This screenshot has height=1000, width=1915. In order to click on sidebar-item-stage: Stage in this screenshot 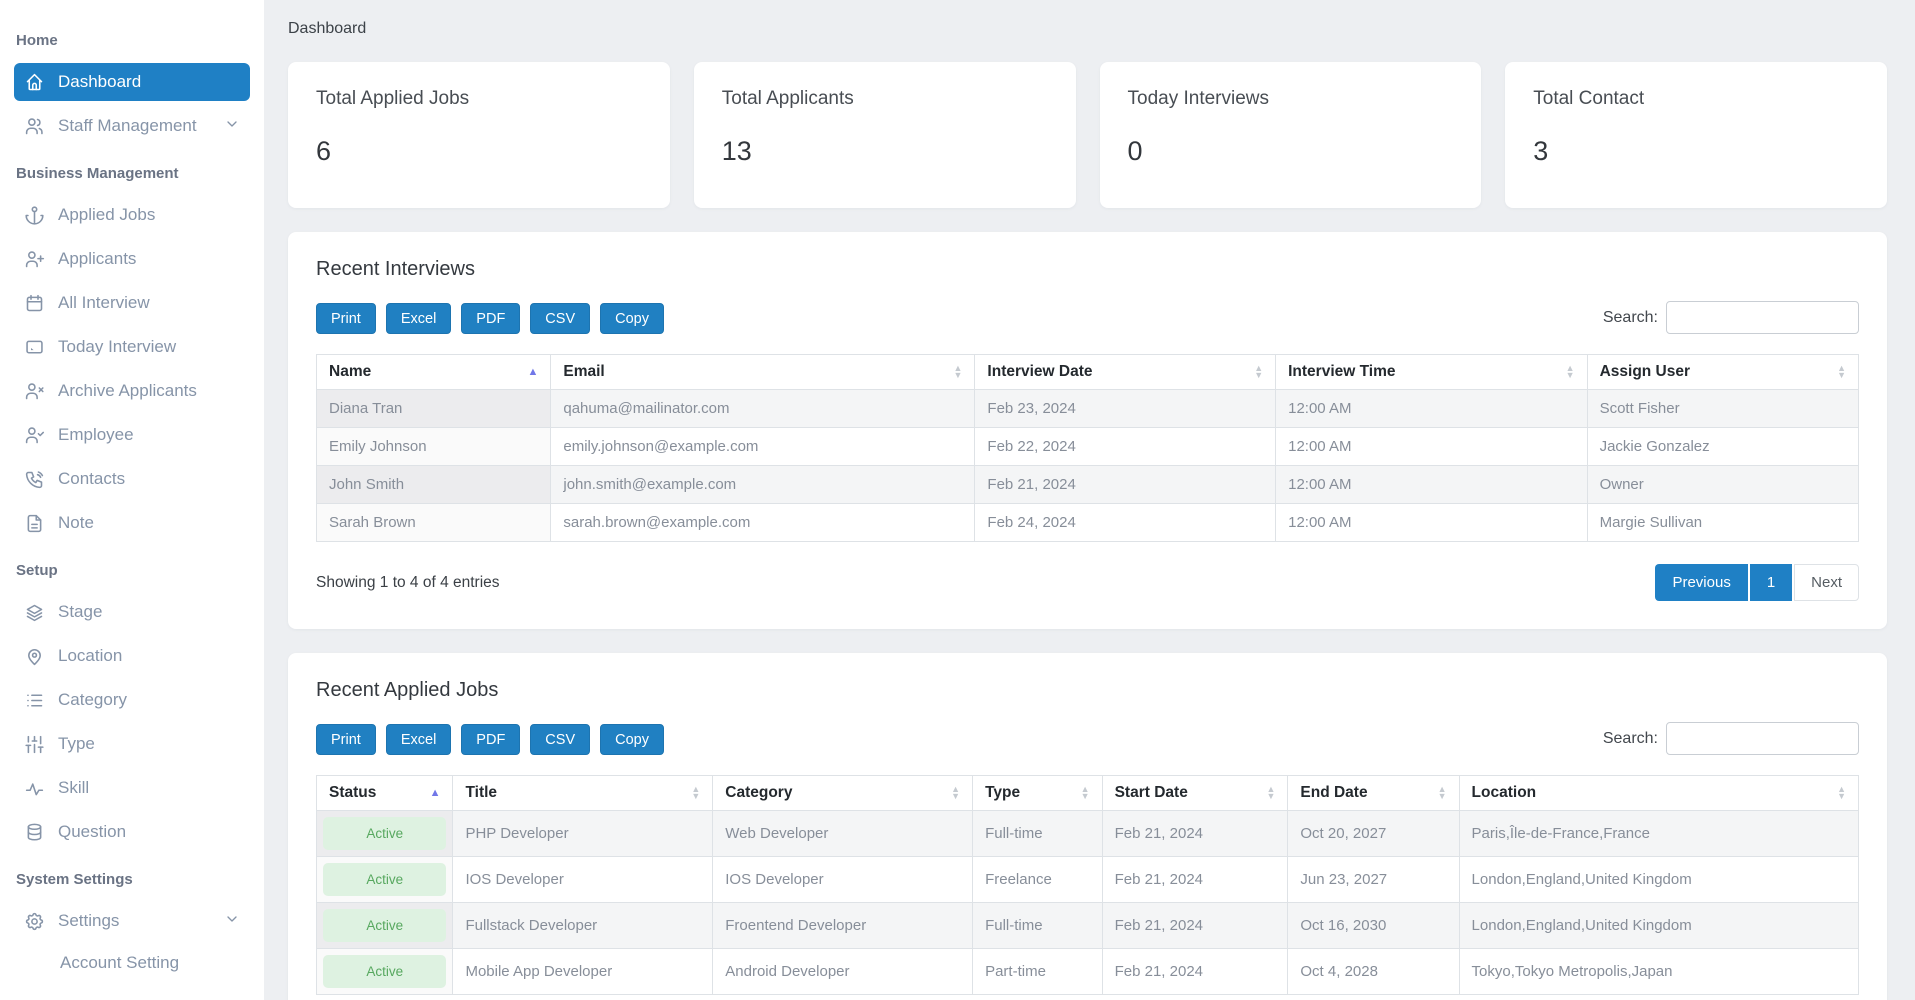, I will do `click(132, 612)`.